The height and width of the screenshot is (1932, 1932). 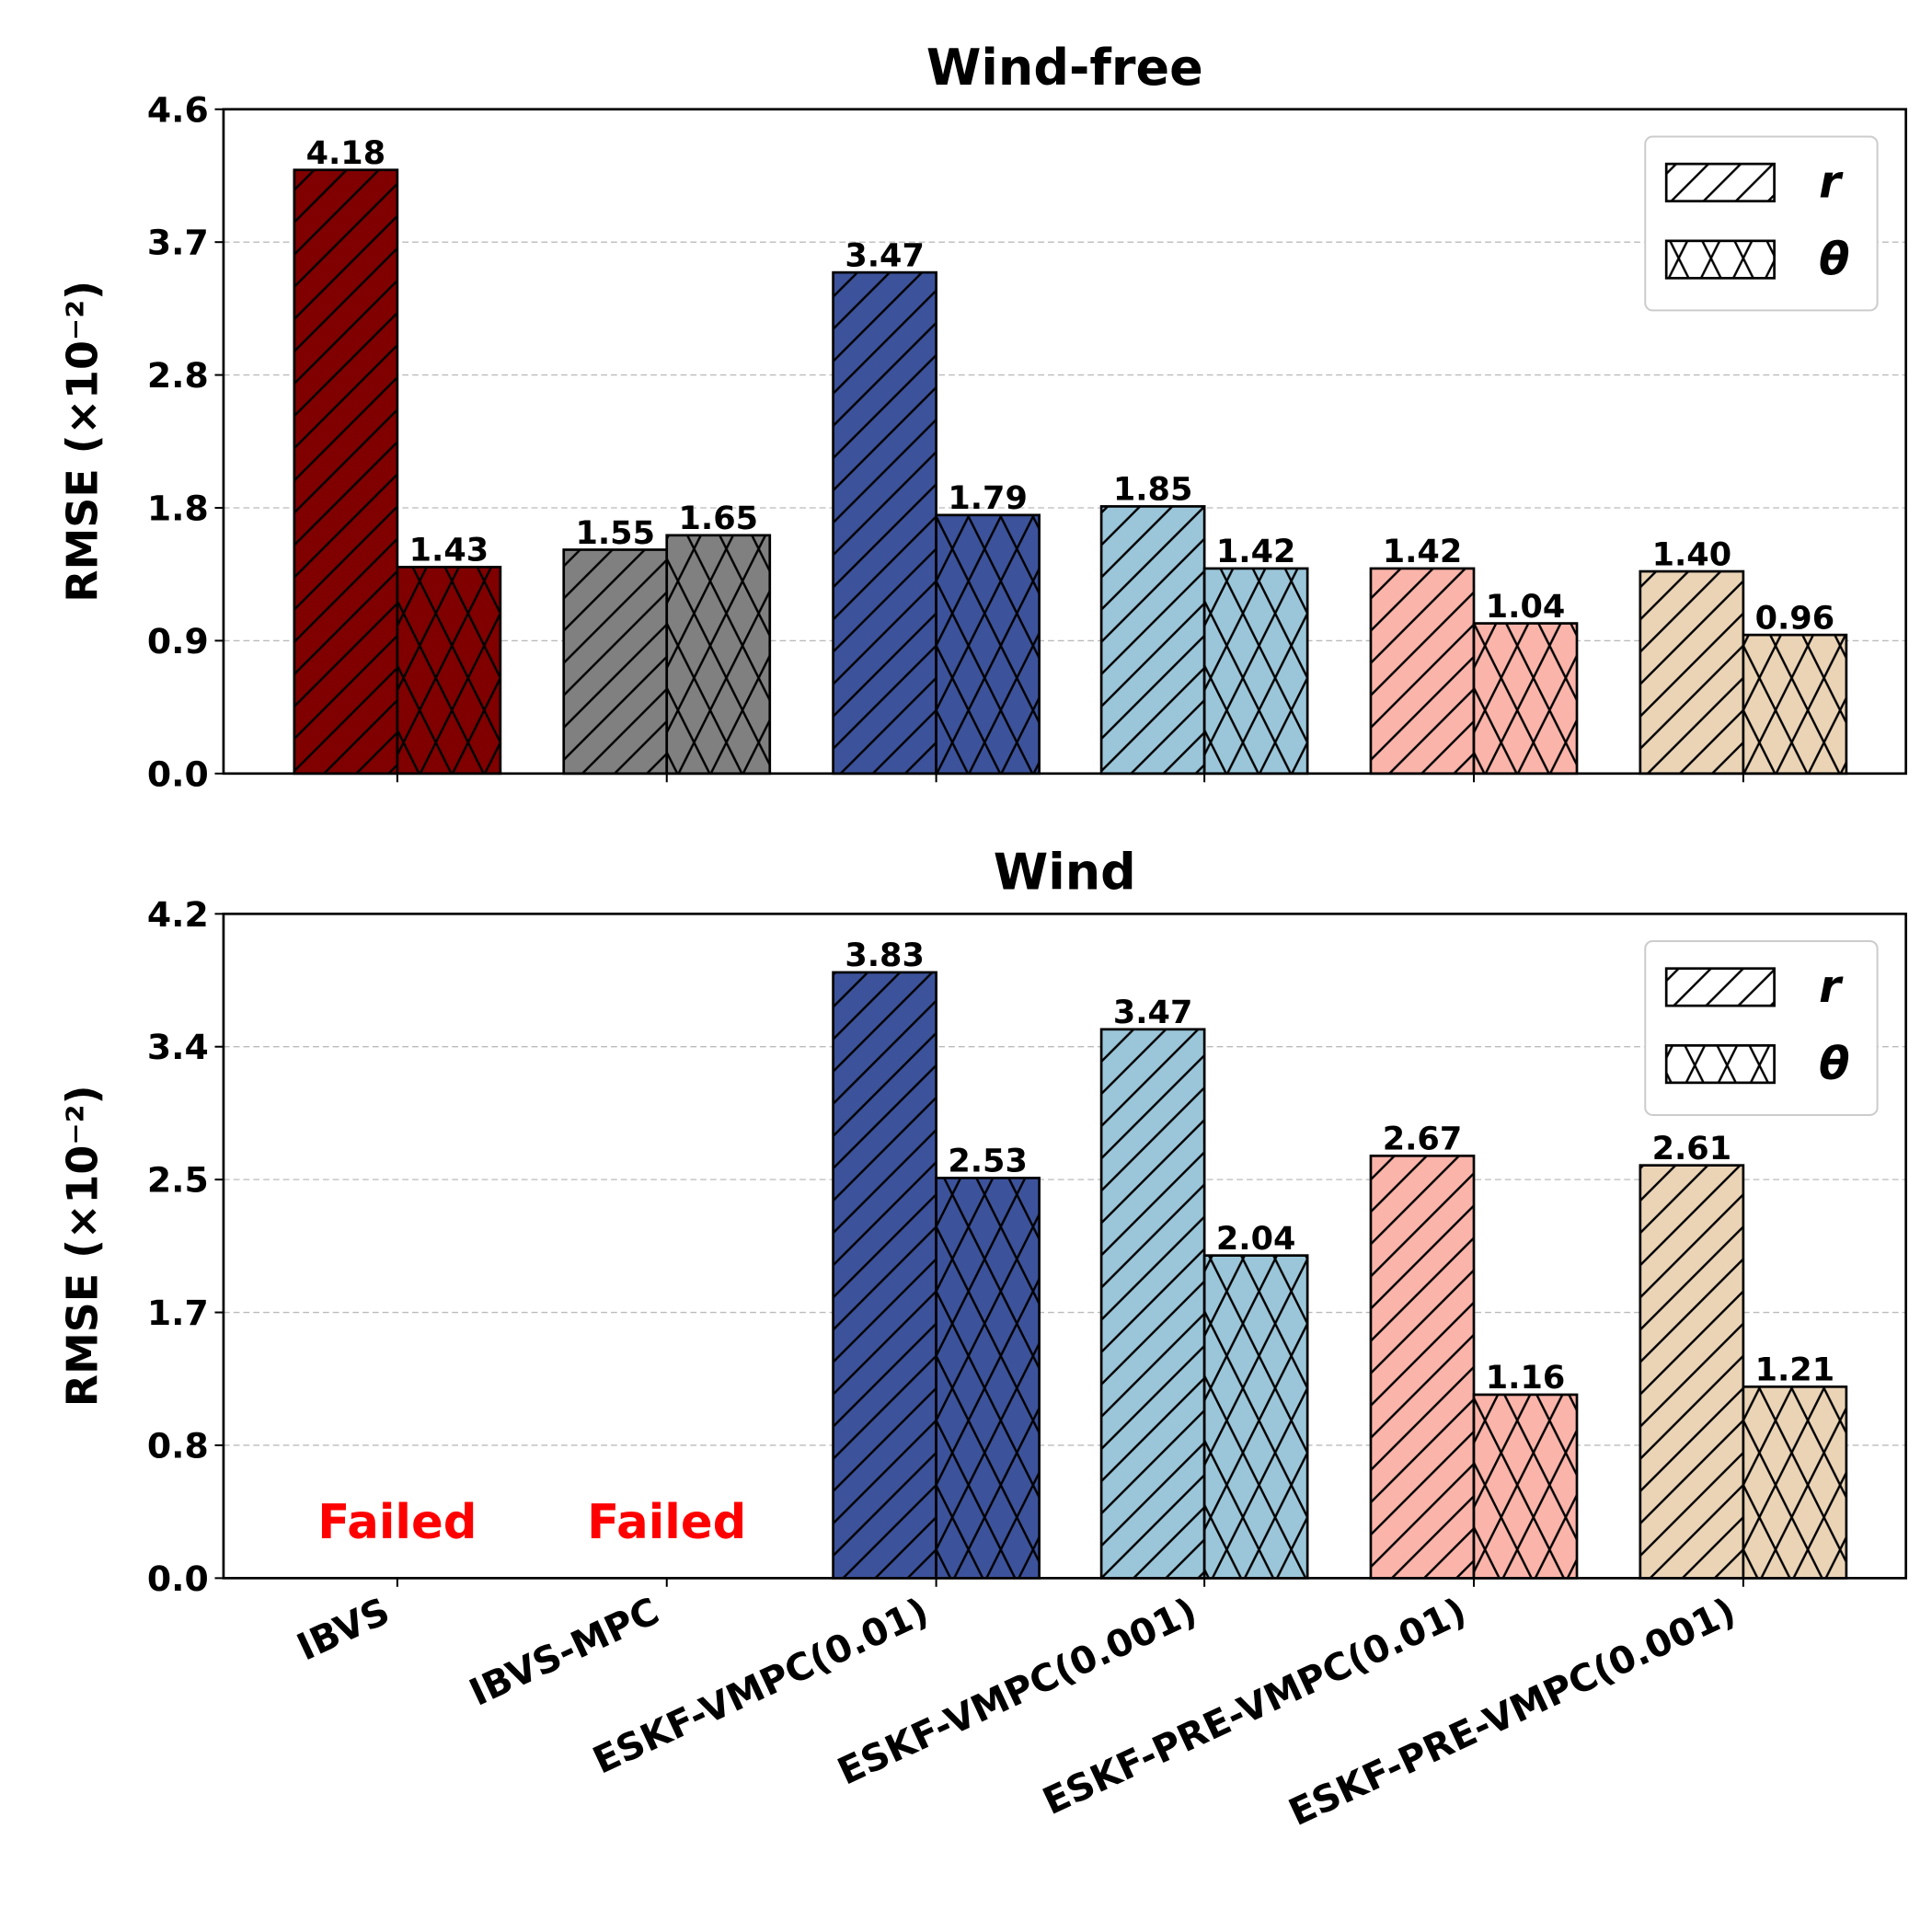 What do you see at coordinates (178, 1180) in the screenshot?
I see `y-tick-label: 2.5` at bounding box center [178, 1180].